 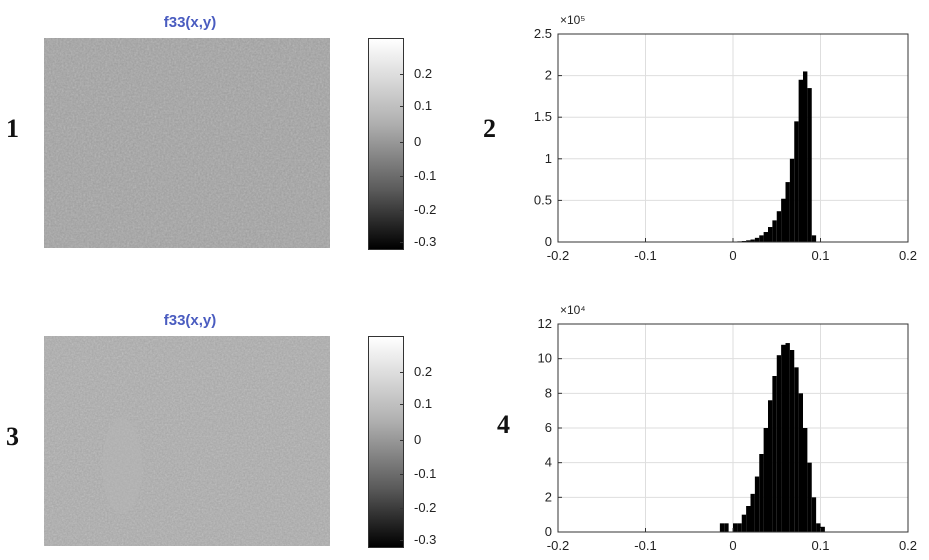 I want to click on y-tick-label: 0.5, so click(x=543, y=199).